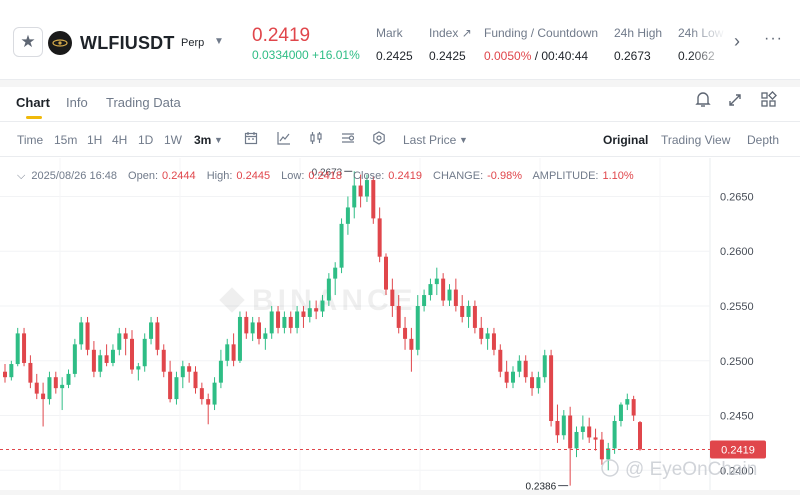 This screenshot has width=800, height=495. I want to click on stat-index: Index ↗ 0.2425, so click(450, 44).